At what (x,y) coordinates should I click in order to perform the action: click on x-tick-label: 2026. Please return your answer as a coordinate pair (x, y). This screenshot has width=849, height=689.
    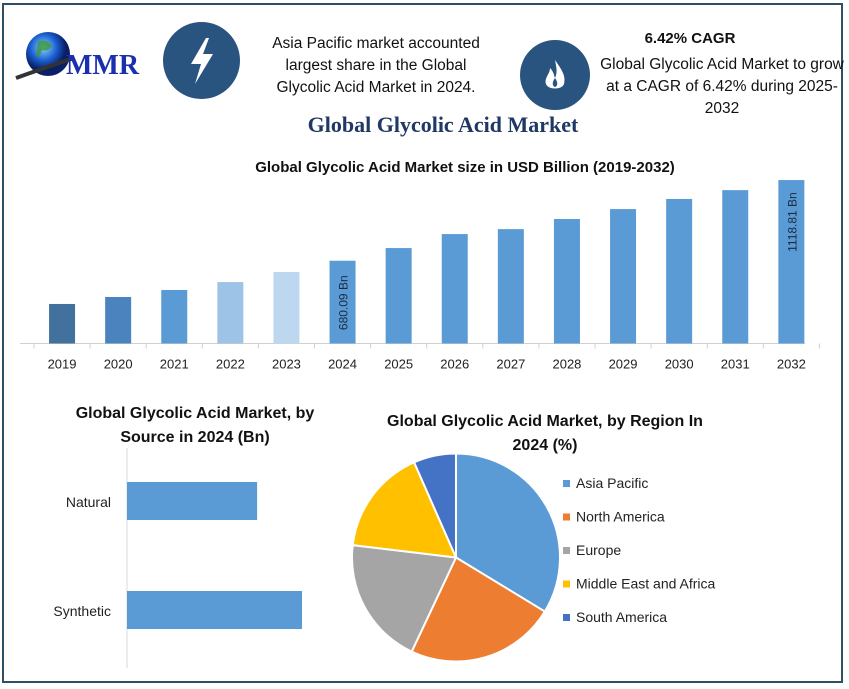
    Looking at the image, I should click on (454, 364).